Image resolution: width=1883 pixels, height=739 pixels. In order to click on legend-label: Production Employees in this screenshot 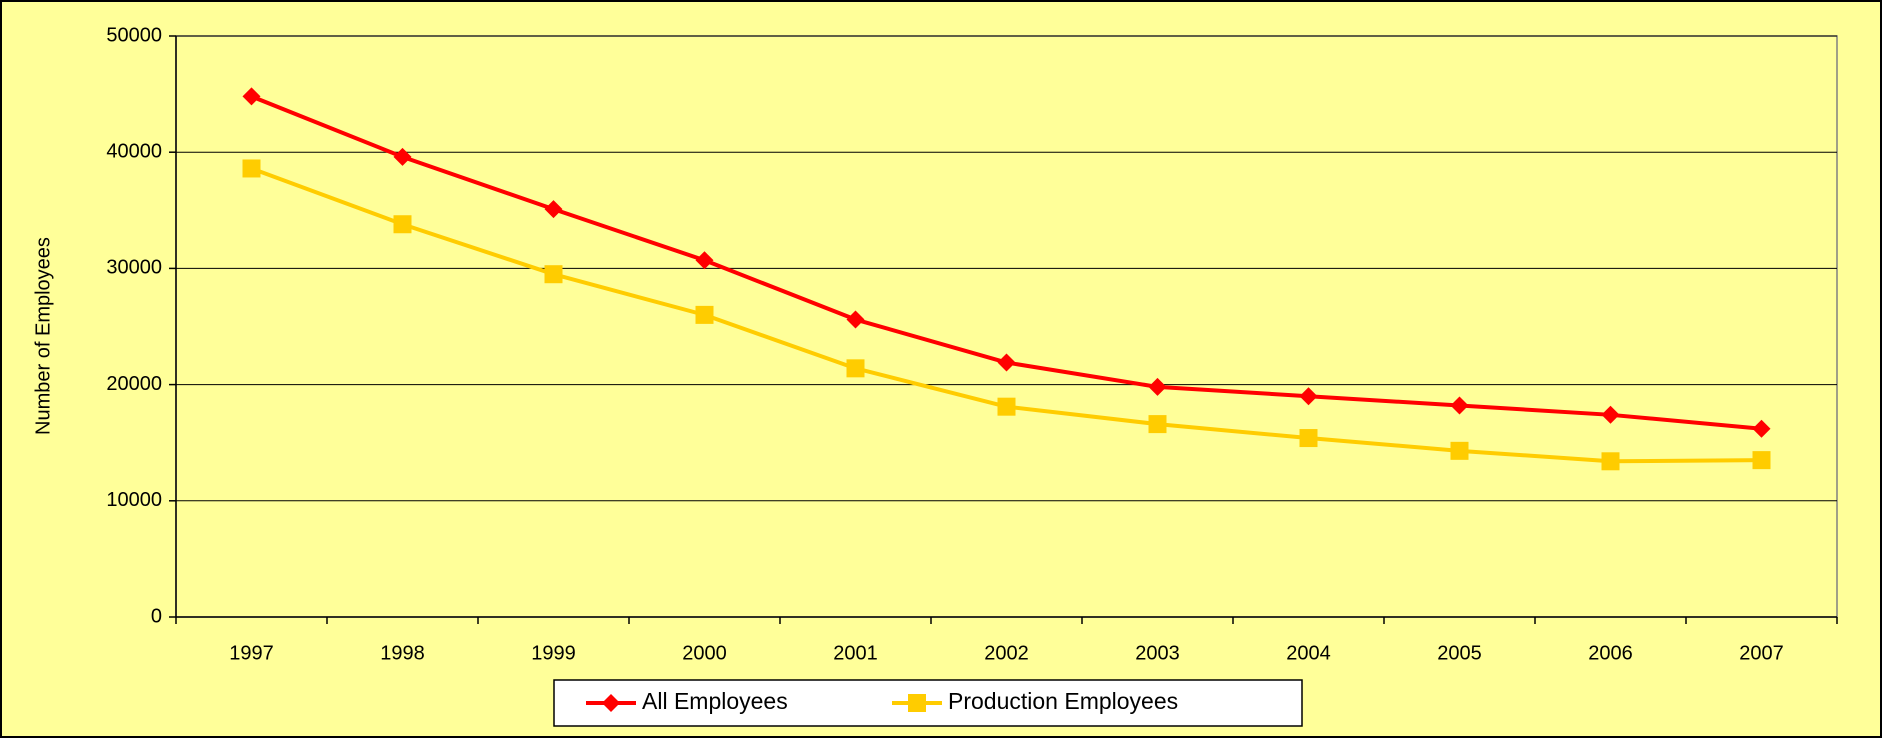, I will do `click(1063, 701)`.